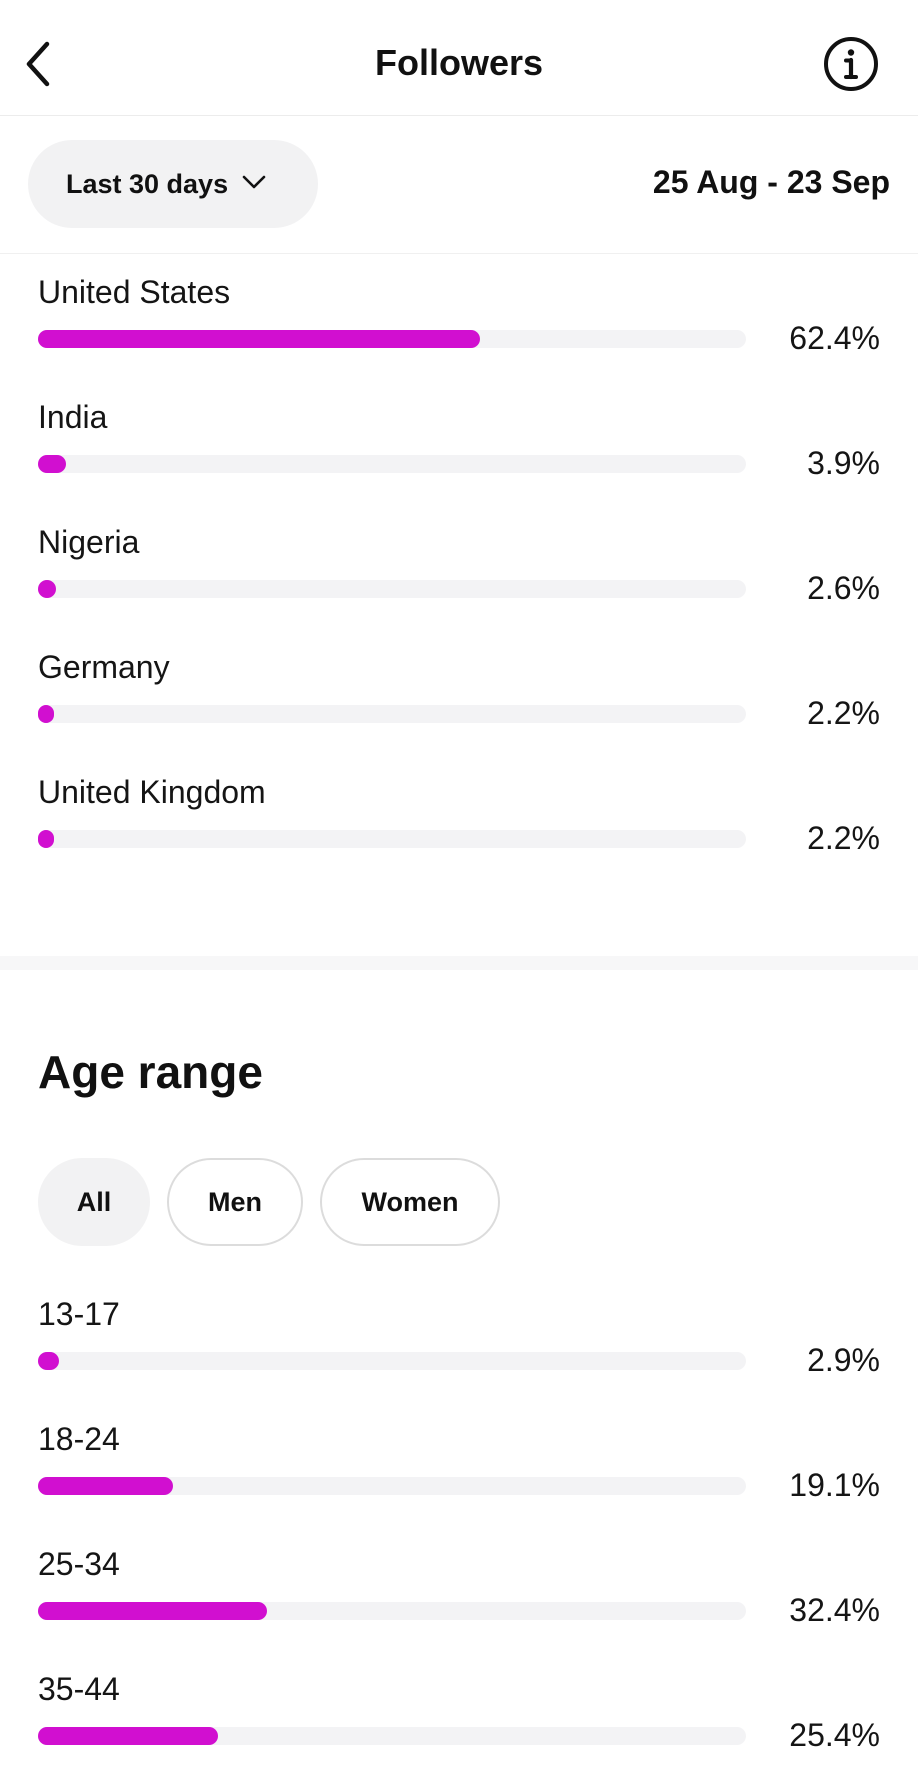 This screenshot has width=918, height=1788. I want to click on country-row: Germany 2.2%, so click(459, 702).